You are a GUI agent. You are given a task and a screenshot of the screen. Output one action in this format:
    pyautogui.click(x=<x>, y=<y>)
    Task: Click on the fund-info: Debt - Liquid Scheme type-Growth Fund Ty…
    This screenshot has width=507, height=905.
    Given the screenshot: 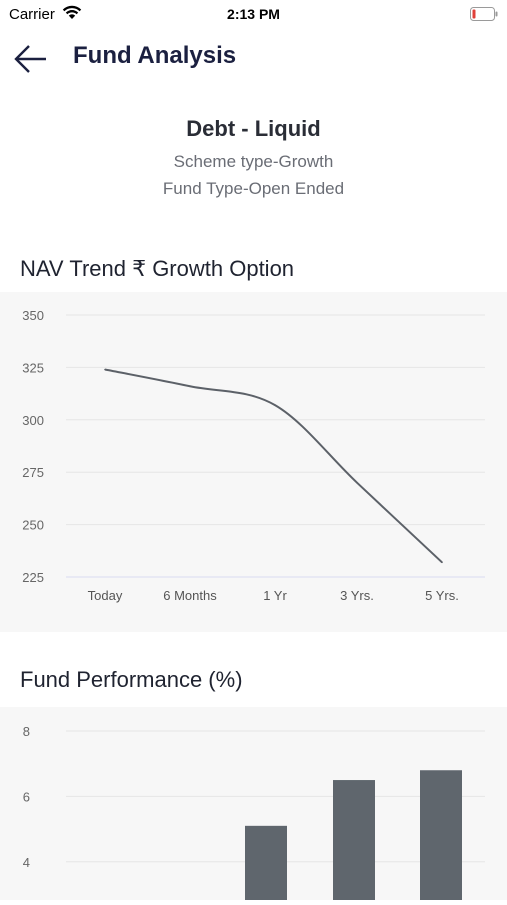 What is the action you would take?
    pyautogui.click(x=253, y=155)
    